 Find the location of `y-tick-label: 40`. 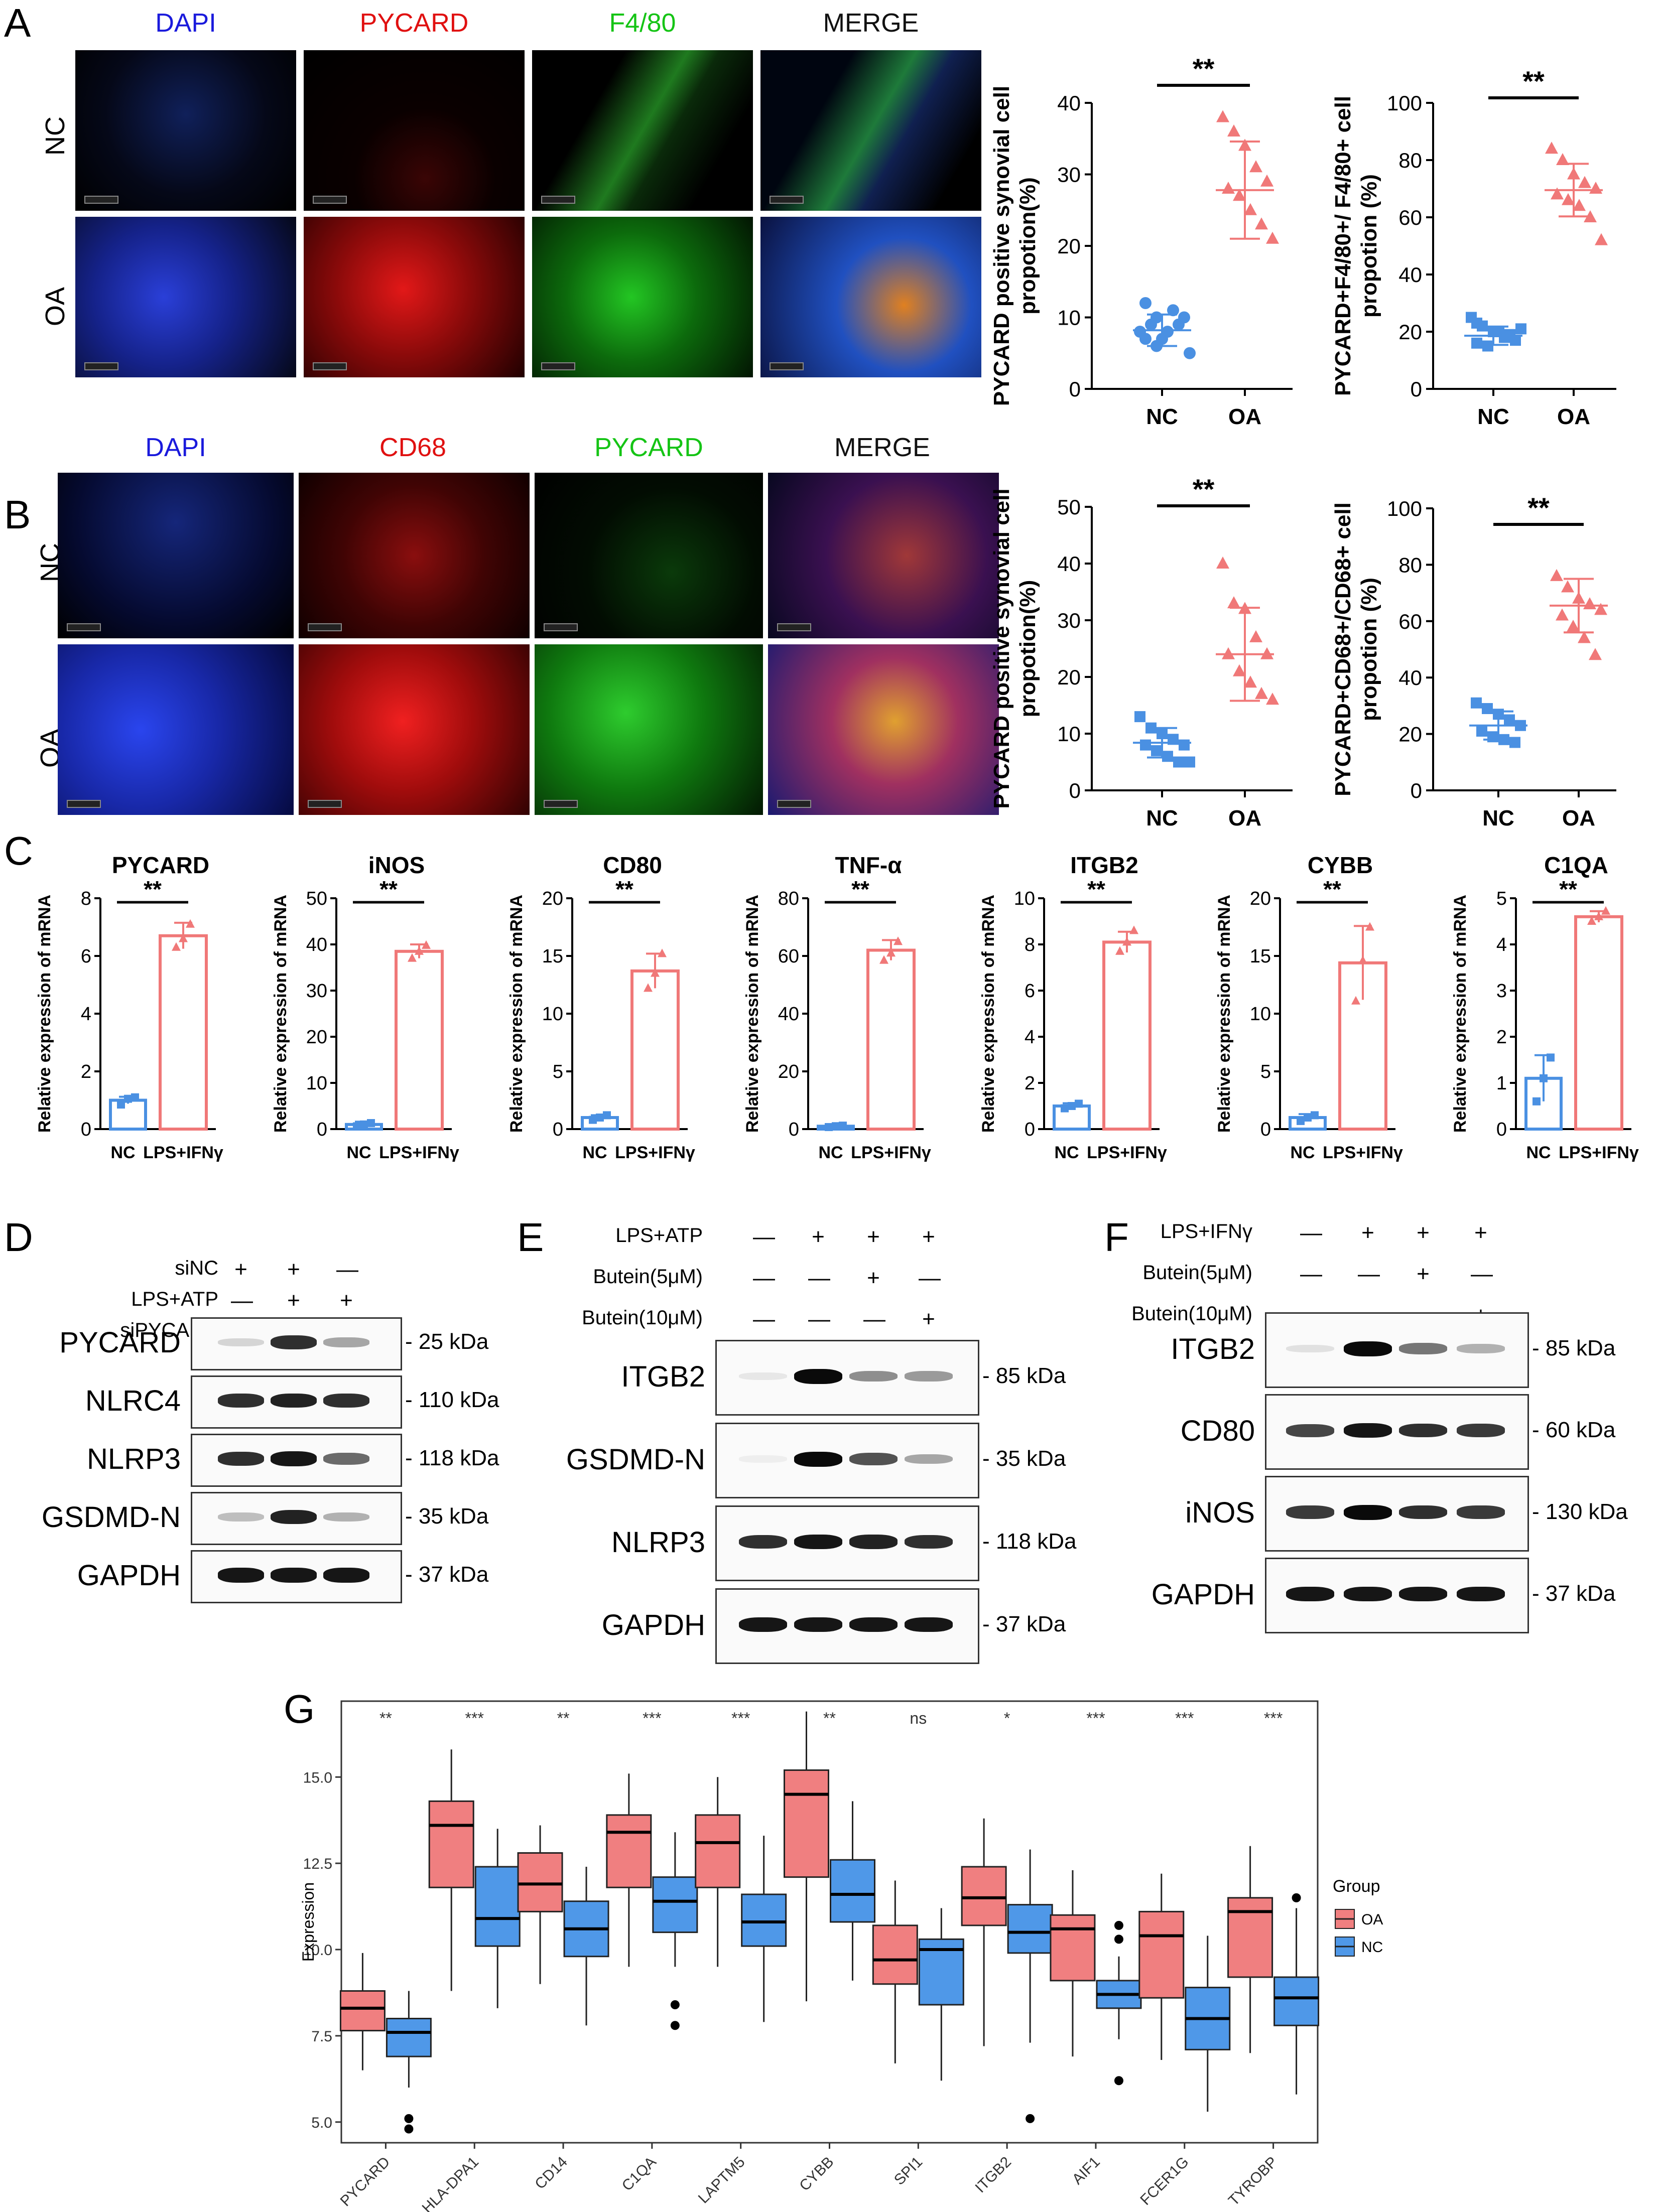

y-tick-label: 40 is located at coordinates (1410, 677).